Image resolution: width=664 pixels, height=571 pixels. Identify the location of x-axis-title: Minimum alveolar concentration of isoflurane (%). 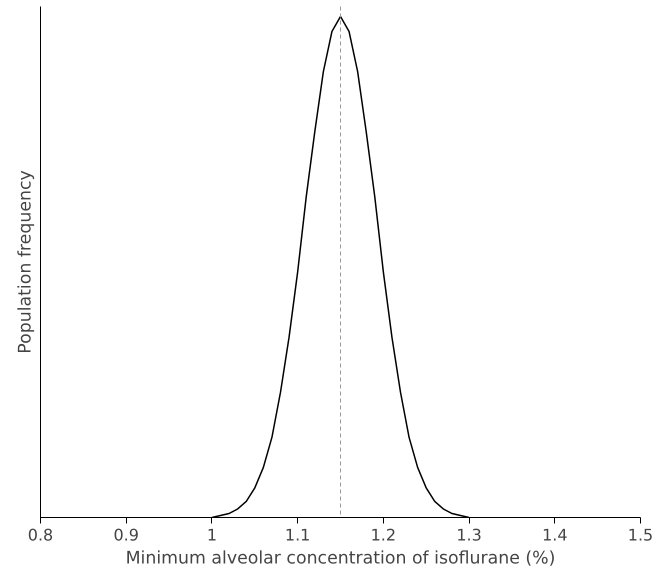
(341, 558).